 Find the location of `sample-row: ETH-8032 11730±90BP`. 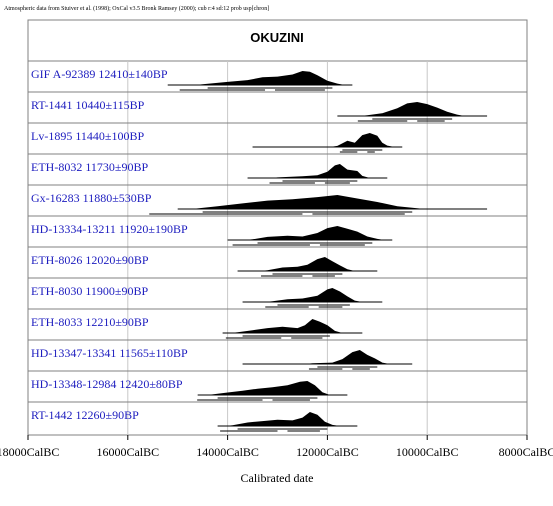

sample-row: ETH-8032 11730±90BP is located at coordinates (277, 168).